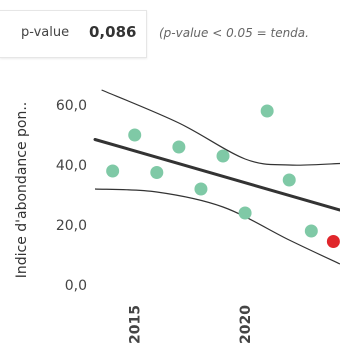  I want to click on y-tick-label: 60,0, so click(71, 106).